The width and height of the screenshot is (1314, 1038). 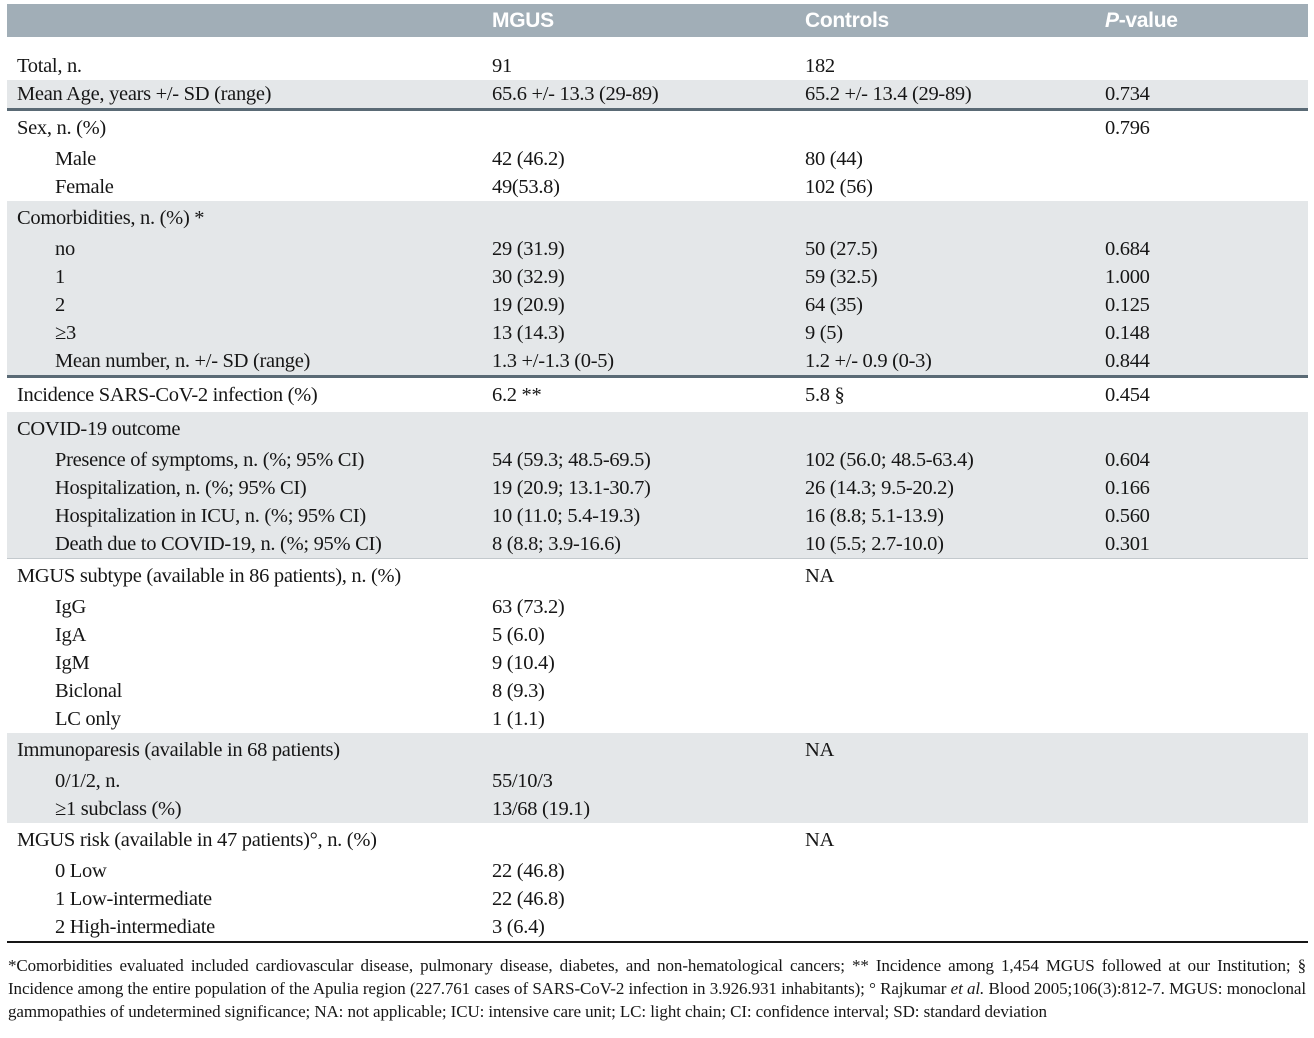 What do you see at coordinates (874, 515) in the screenshot?
I see `cell-controls-value: 16 (8.8; 5.1-13.9)` at bounding box center [874, 515].